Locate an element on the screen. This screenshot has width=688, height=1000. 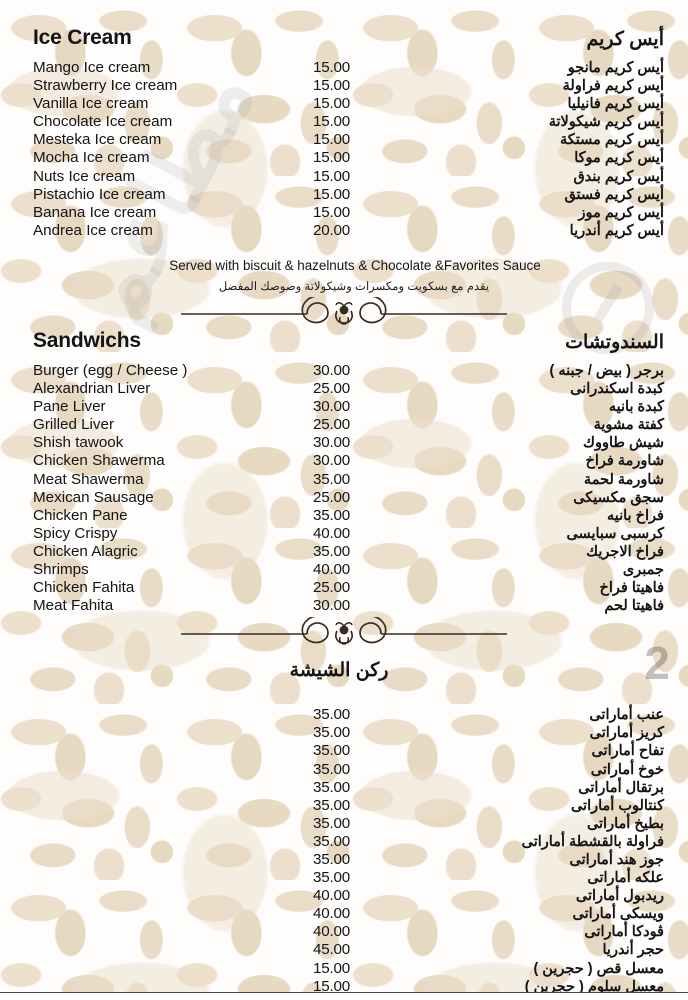
item-name-ar: شاورمة لحمة is located at coordinates (623, 479).